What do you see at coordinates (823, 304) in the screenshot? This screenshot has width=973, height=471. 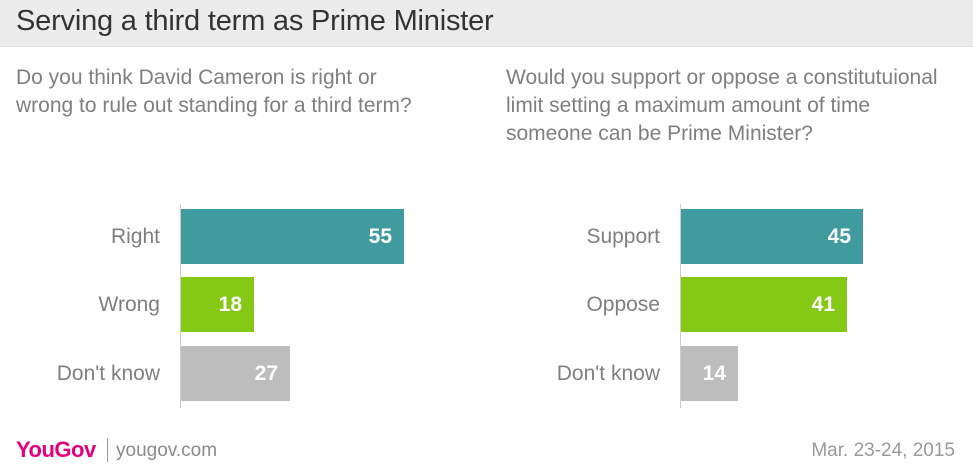 I see `bar-value-label: 41` at bounding box center [823, 304].